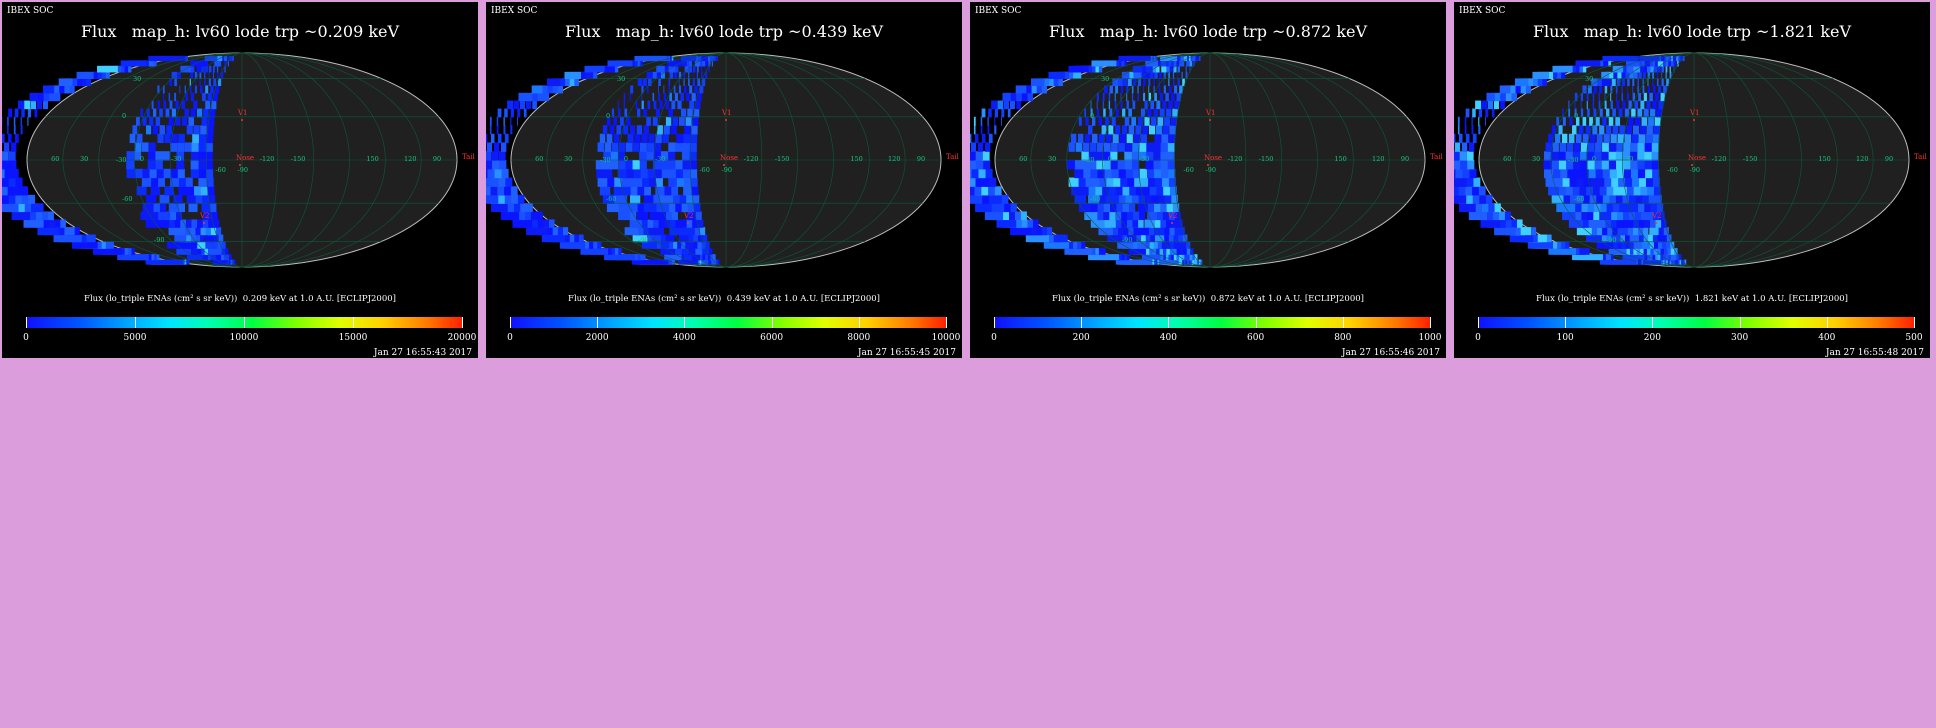 The image size is (1936, 728). Describe the element at coordinates (1212, 322) in the screenshot. I see `colorbar` at that location.